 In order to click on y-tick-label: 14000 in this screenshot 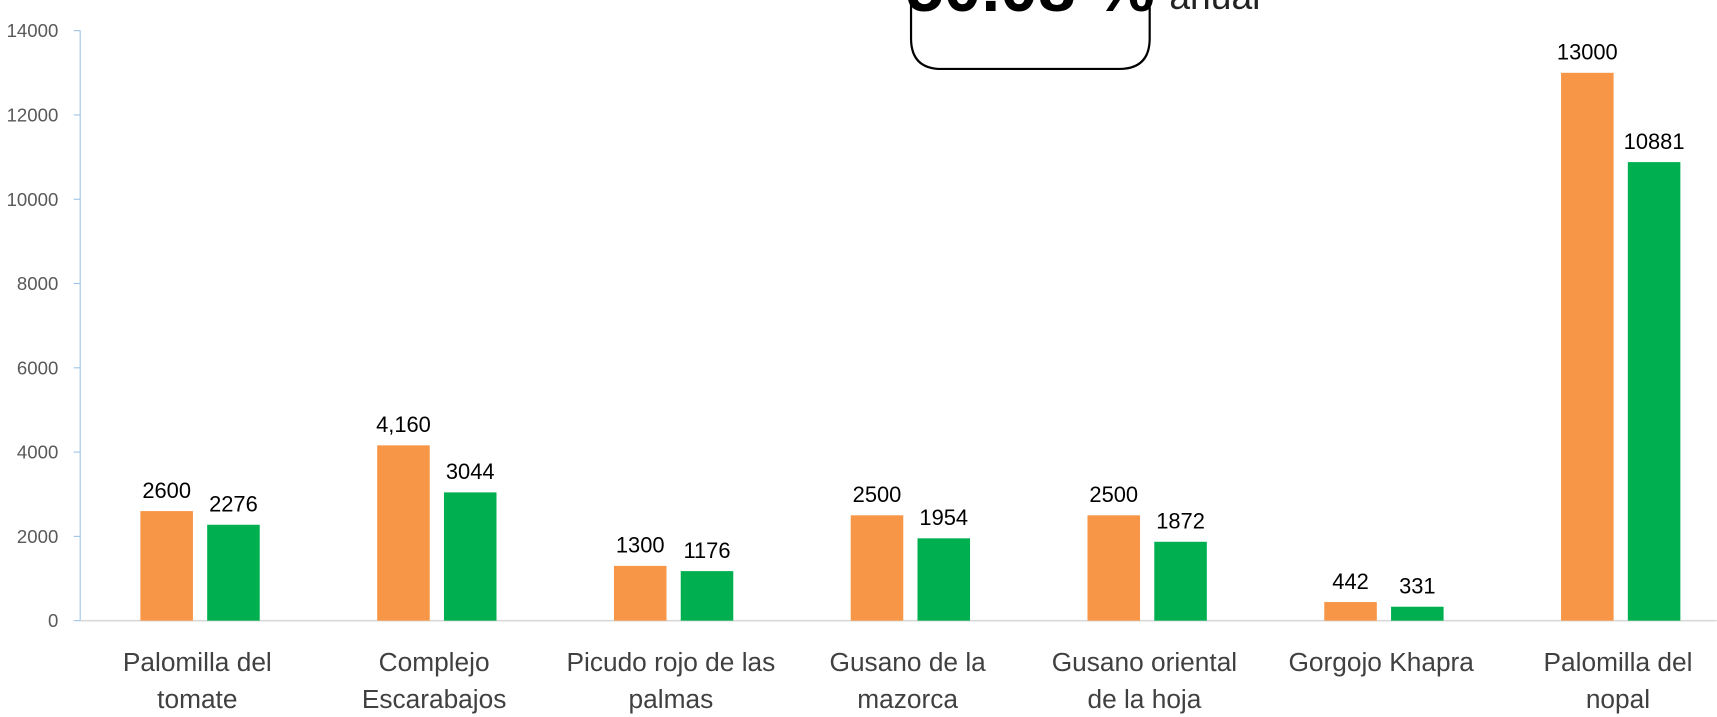, I will do `click(33, 30)`.